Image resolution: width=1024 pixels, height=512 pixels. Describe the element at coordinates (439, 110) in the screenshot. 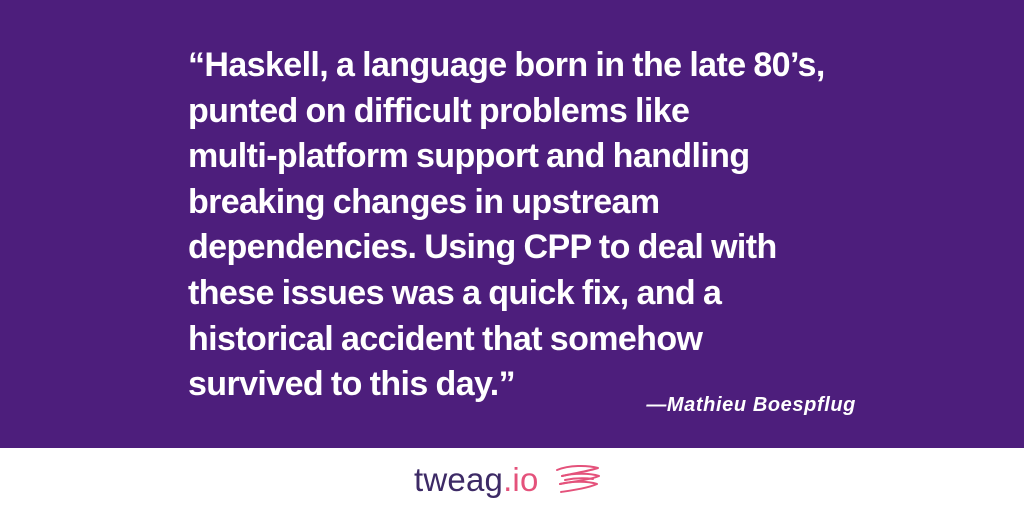

I see `quote-line: punted on difficult problems like` at that location.